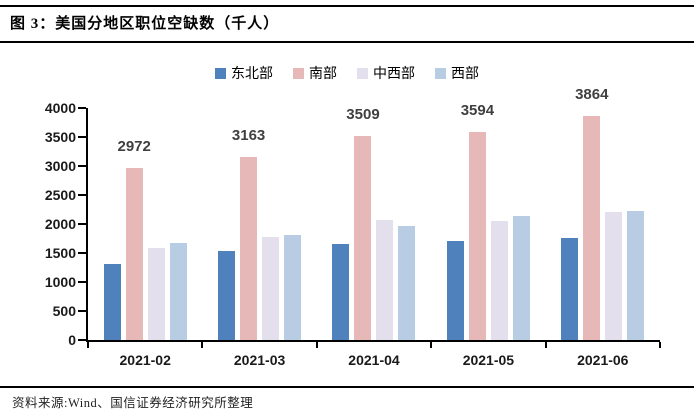 The height and width of the screenshot is (413, 694). I want to click on legend-item-3: 西部, so click(457, 73).